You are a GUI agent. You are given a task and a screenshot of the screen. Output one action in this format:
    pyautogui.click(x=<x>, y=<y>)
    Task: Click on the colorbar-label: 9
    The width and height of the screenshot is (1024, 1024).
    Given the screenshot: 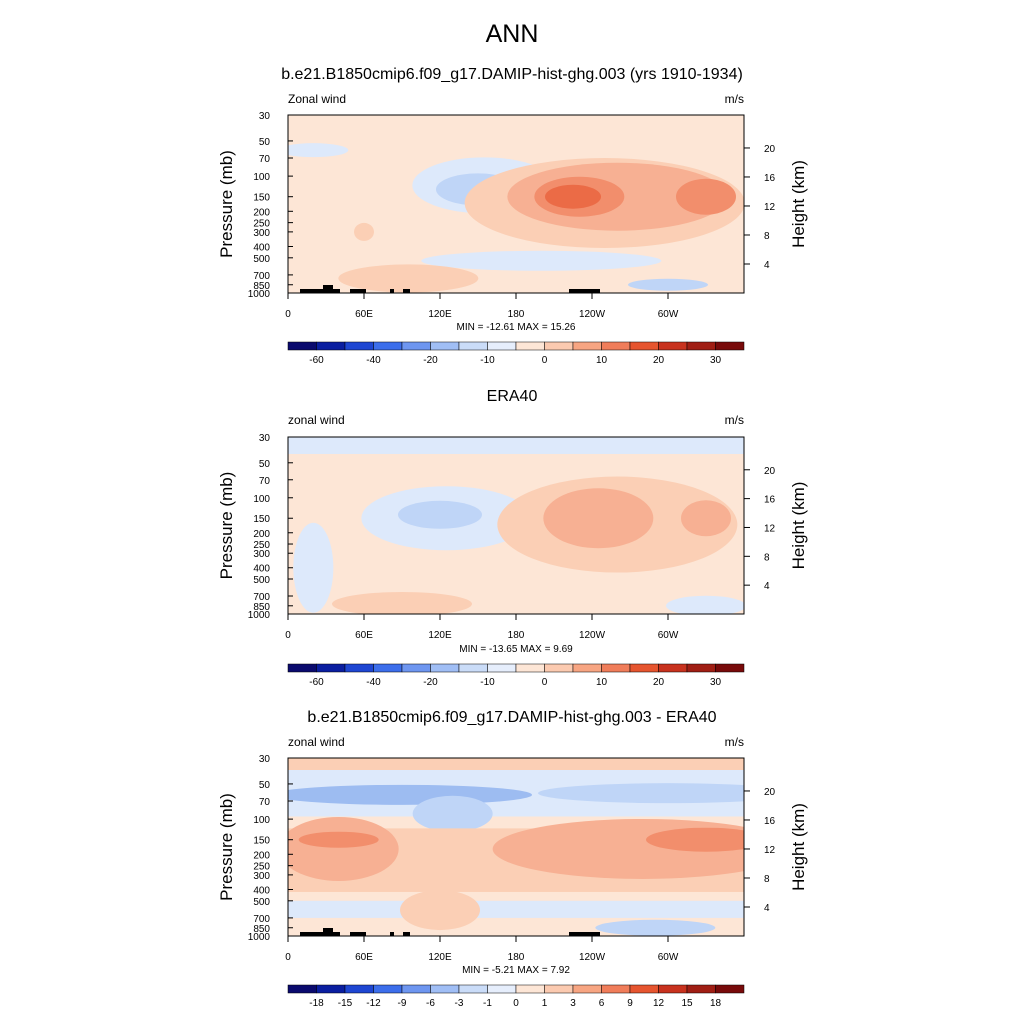 What is the action you would take?
    pyautogui.click(x=630, y=1003)
    